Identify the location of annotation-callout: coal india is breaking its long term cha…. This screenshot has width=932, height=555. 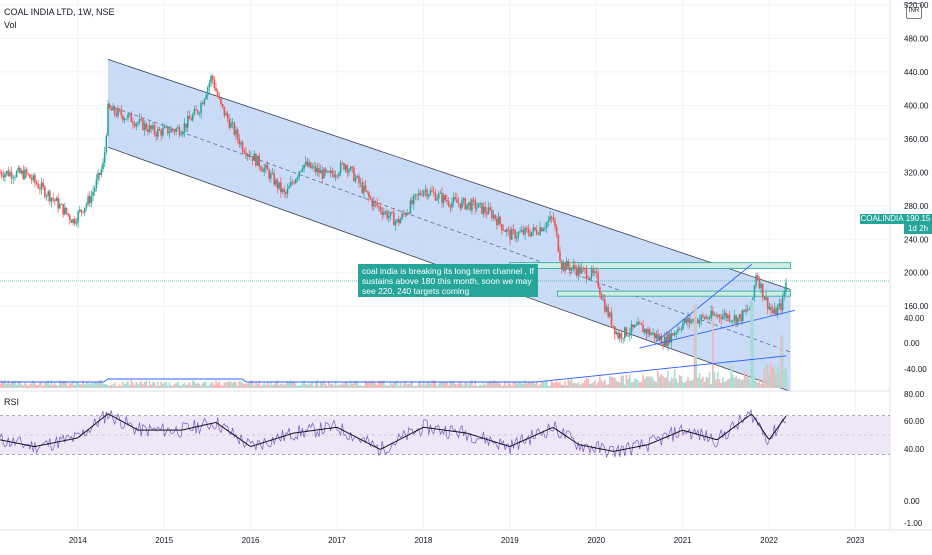
(448, 280).